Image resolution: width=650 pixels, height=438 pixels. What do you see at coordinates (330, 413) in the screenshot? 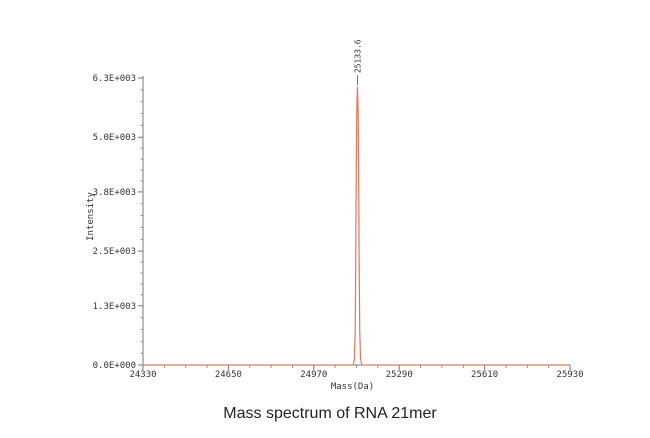
I see `figure-caption: Mass spectrum of RNA 21mer` at bounding box center [330, 413].